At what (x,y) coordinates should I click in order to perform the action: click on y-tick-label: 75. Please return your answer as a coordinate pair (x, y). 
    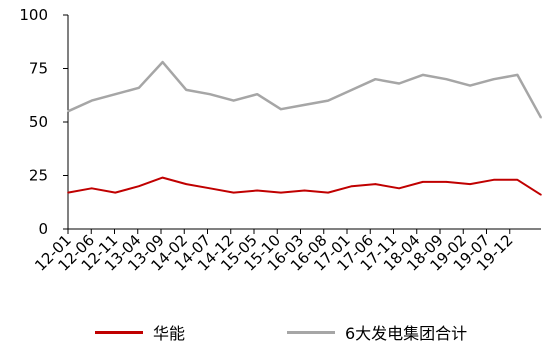
    Looking at the image, I should click on (38, 69).